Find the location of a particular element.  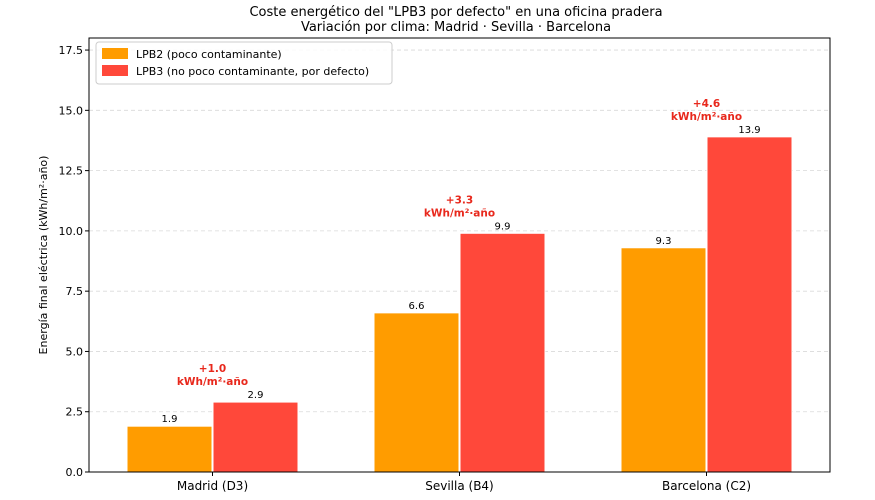

y-axis-label: Energía final eléctrica (kWh/m²·año) is located at coordinates (43, 255).